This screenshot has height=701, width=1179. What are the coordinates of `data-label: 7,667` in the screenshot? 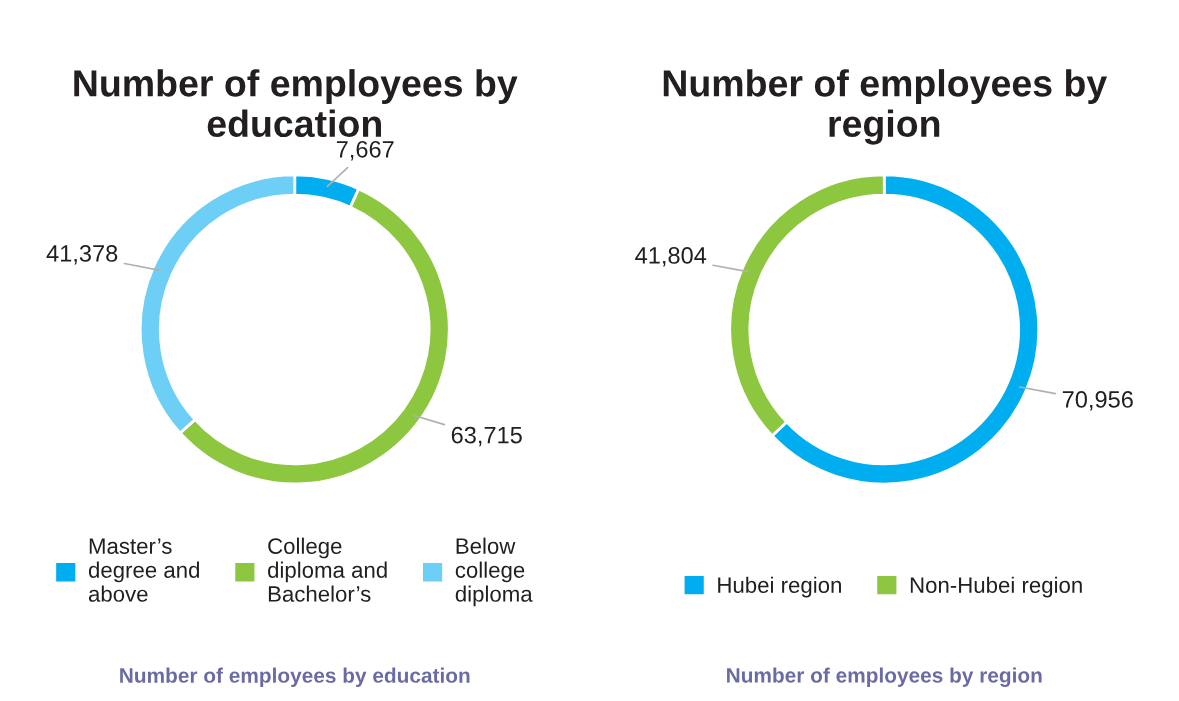 It's located at (365, 150).